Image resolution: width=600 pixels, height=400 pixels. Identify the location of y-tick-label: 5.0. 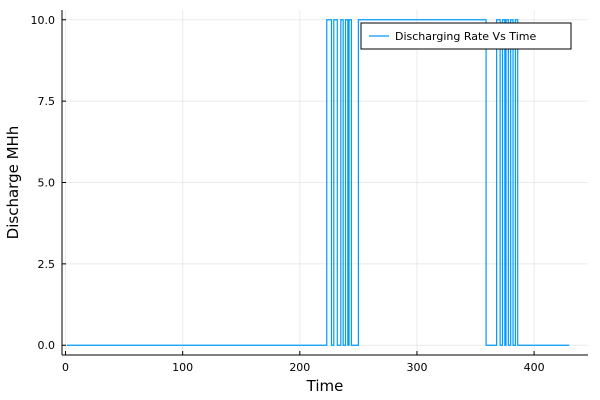
(47, 183).